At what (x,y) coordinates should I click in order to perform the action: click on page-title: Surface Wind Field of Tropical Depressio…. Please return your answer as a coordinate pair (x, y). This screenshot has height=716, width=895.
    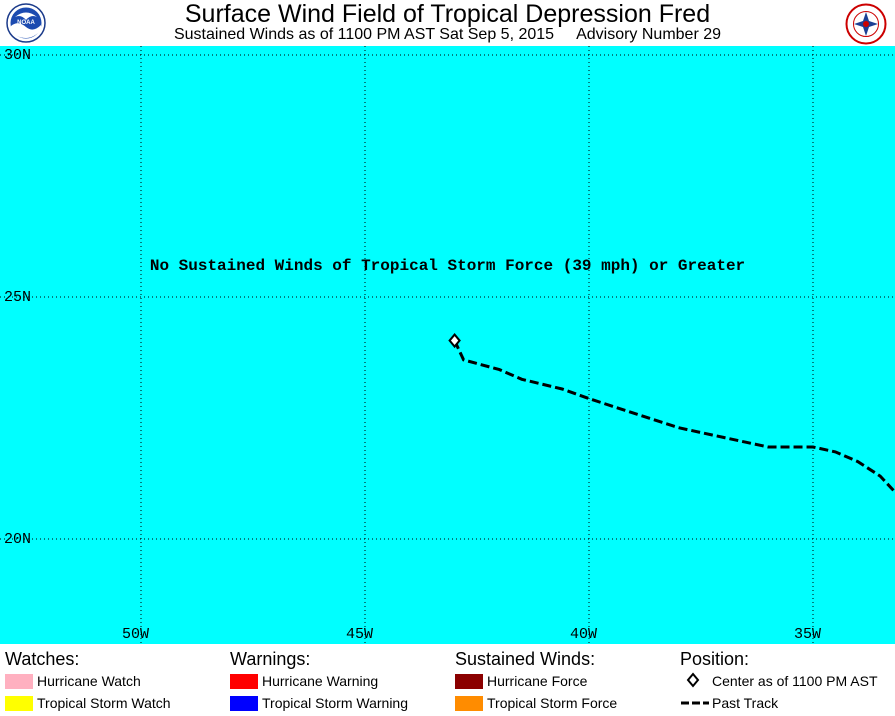
    Looking at the image, I should click on (447, 14).